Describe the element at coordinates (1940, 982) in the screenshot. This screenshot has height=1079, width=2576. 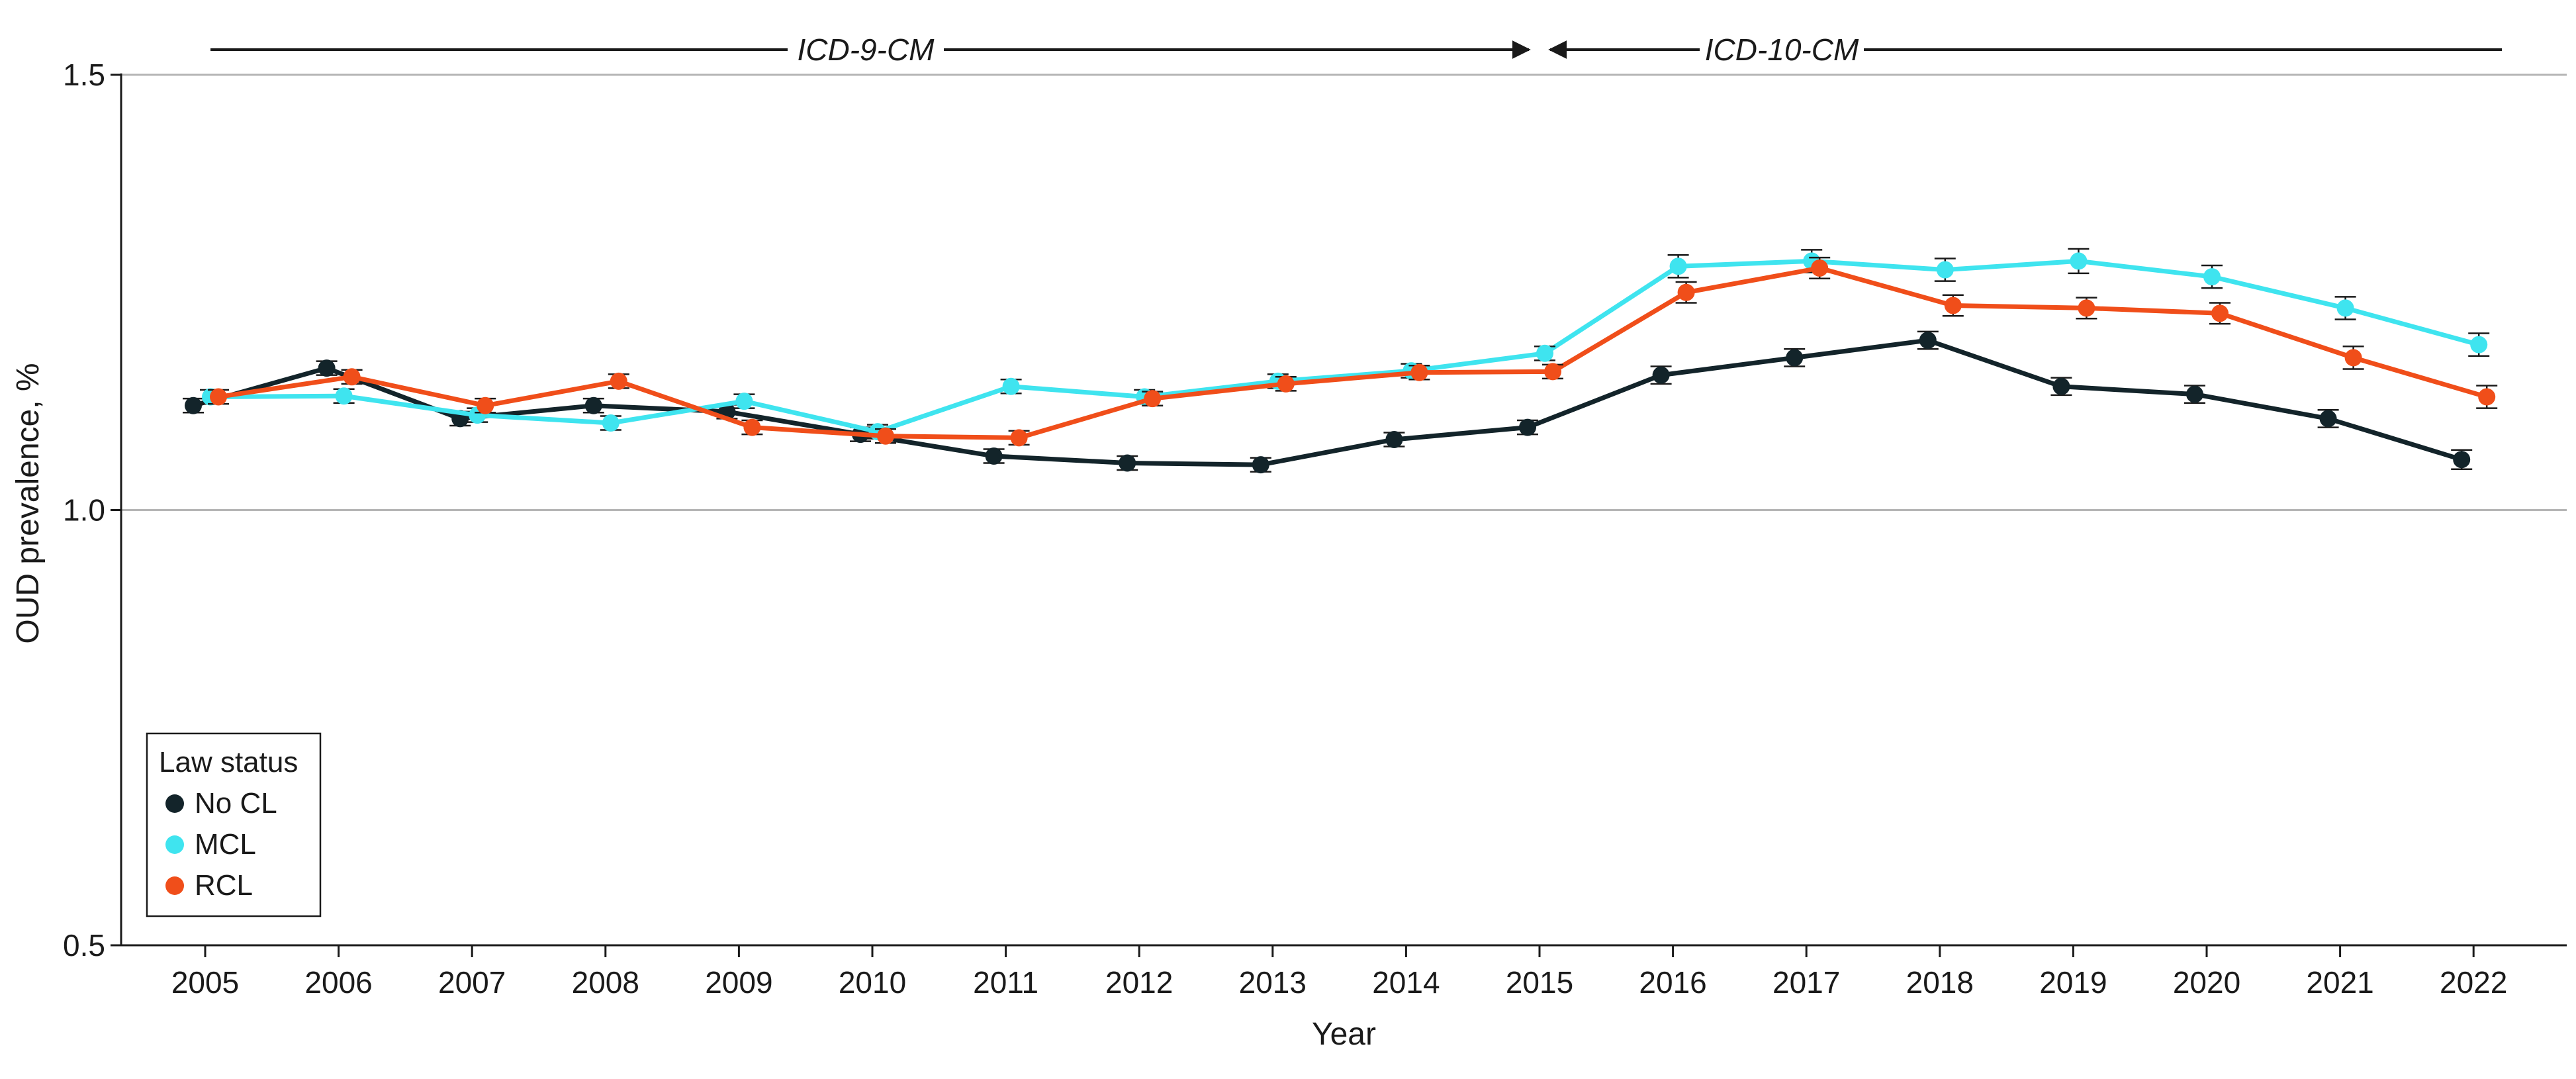
I see `x-tick-label: 2018` at that location.